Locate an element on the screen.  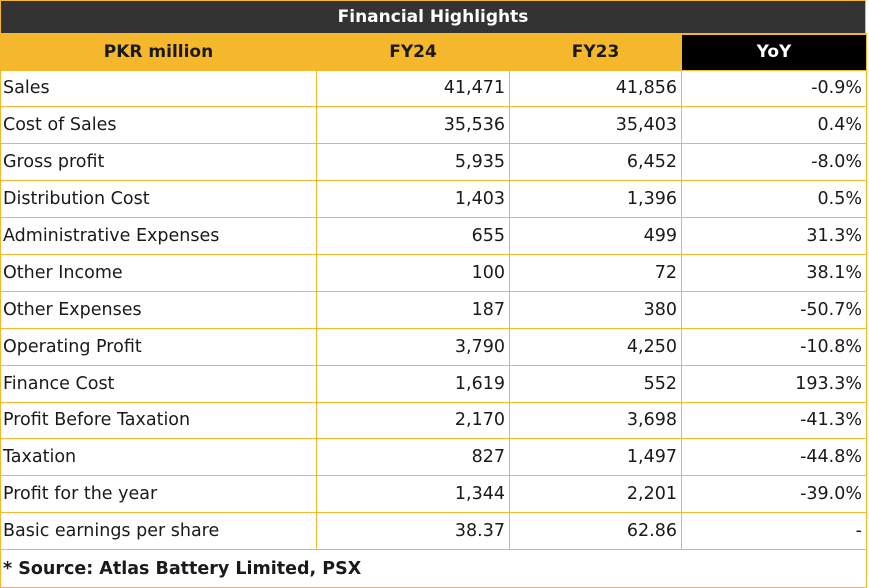
fy23-value: 499 is located at coordinates (595, 236).